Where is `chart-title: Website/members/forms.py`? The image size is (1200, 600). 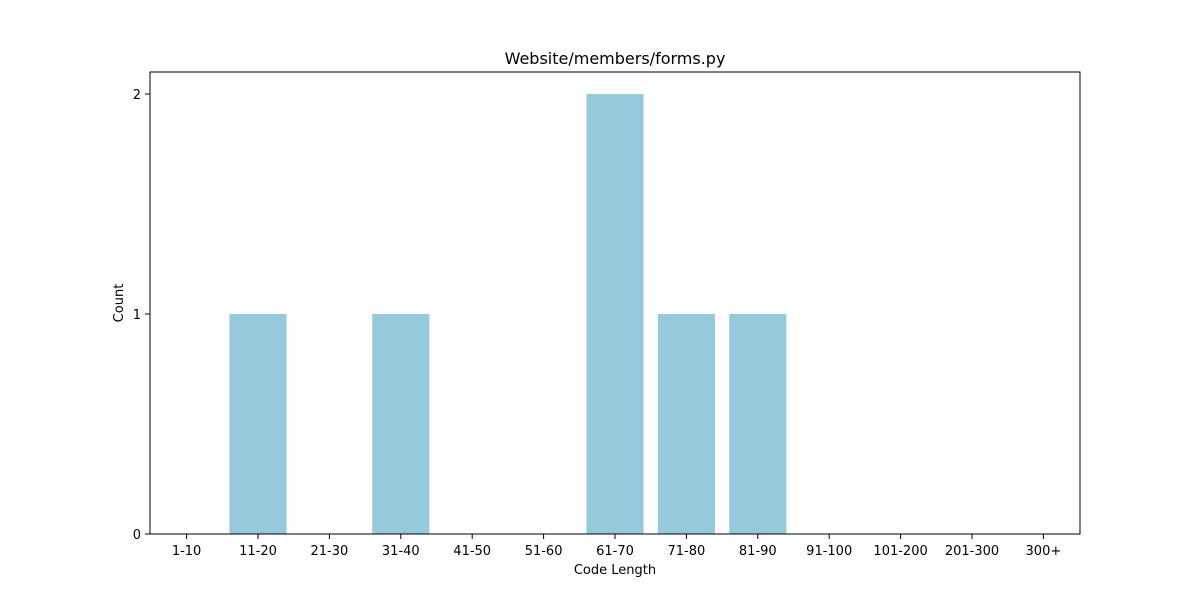
chart-title: Website/members/forms.py is located at coordinates (615, 58).